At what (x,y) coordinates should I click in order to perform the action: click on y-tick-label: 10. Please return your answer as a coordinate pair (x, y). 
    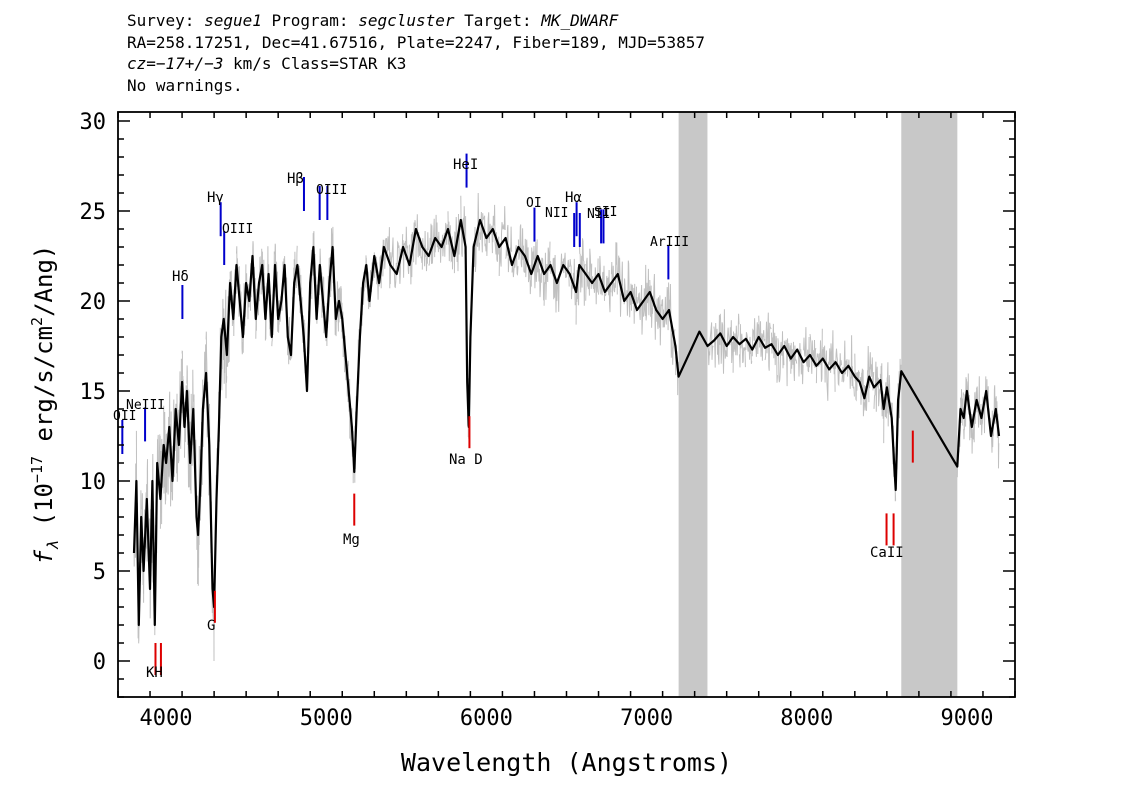
    Looking at the image, I should click on (93, 482).